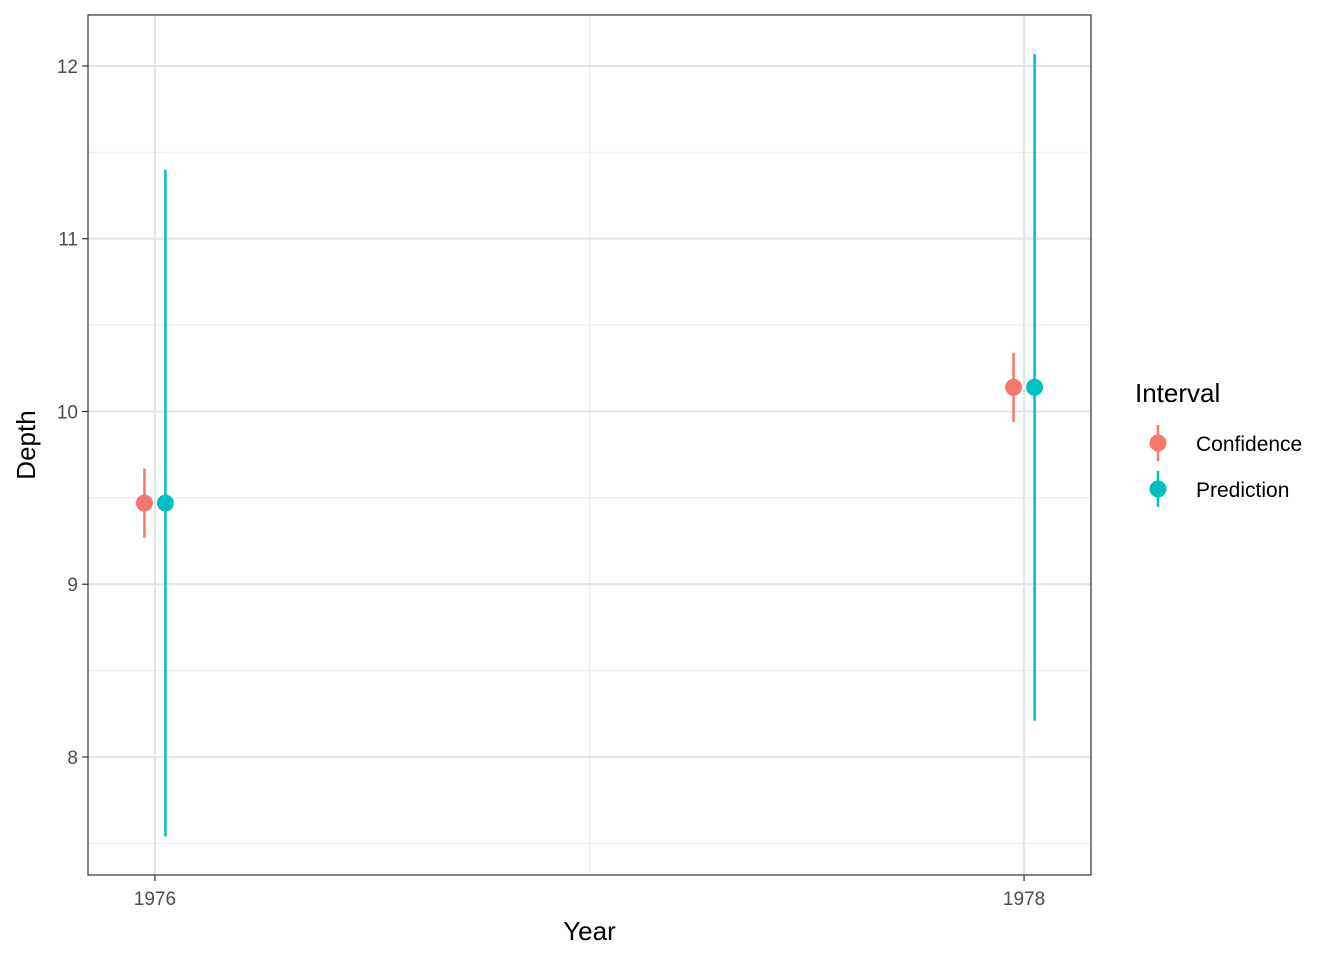  What do you see at coordinates (72, 758) in the screenshot?
I see `y-tick-label: 8` at bounding box center [72, 758].